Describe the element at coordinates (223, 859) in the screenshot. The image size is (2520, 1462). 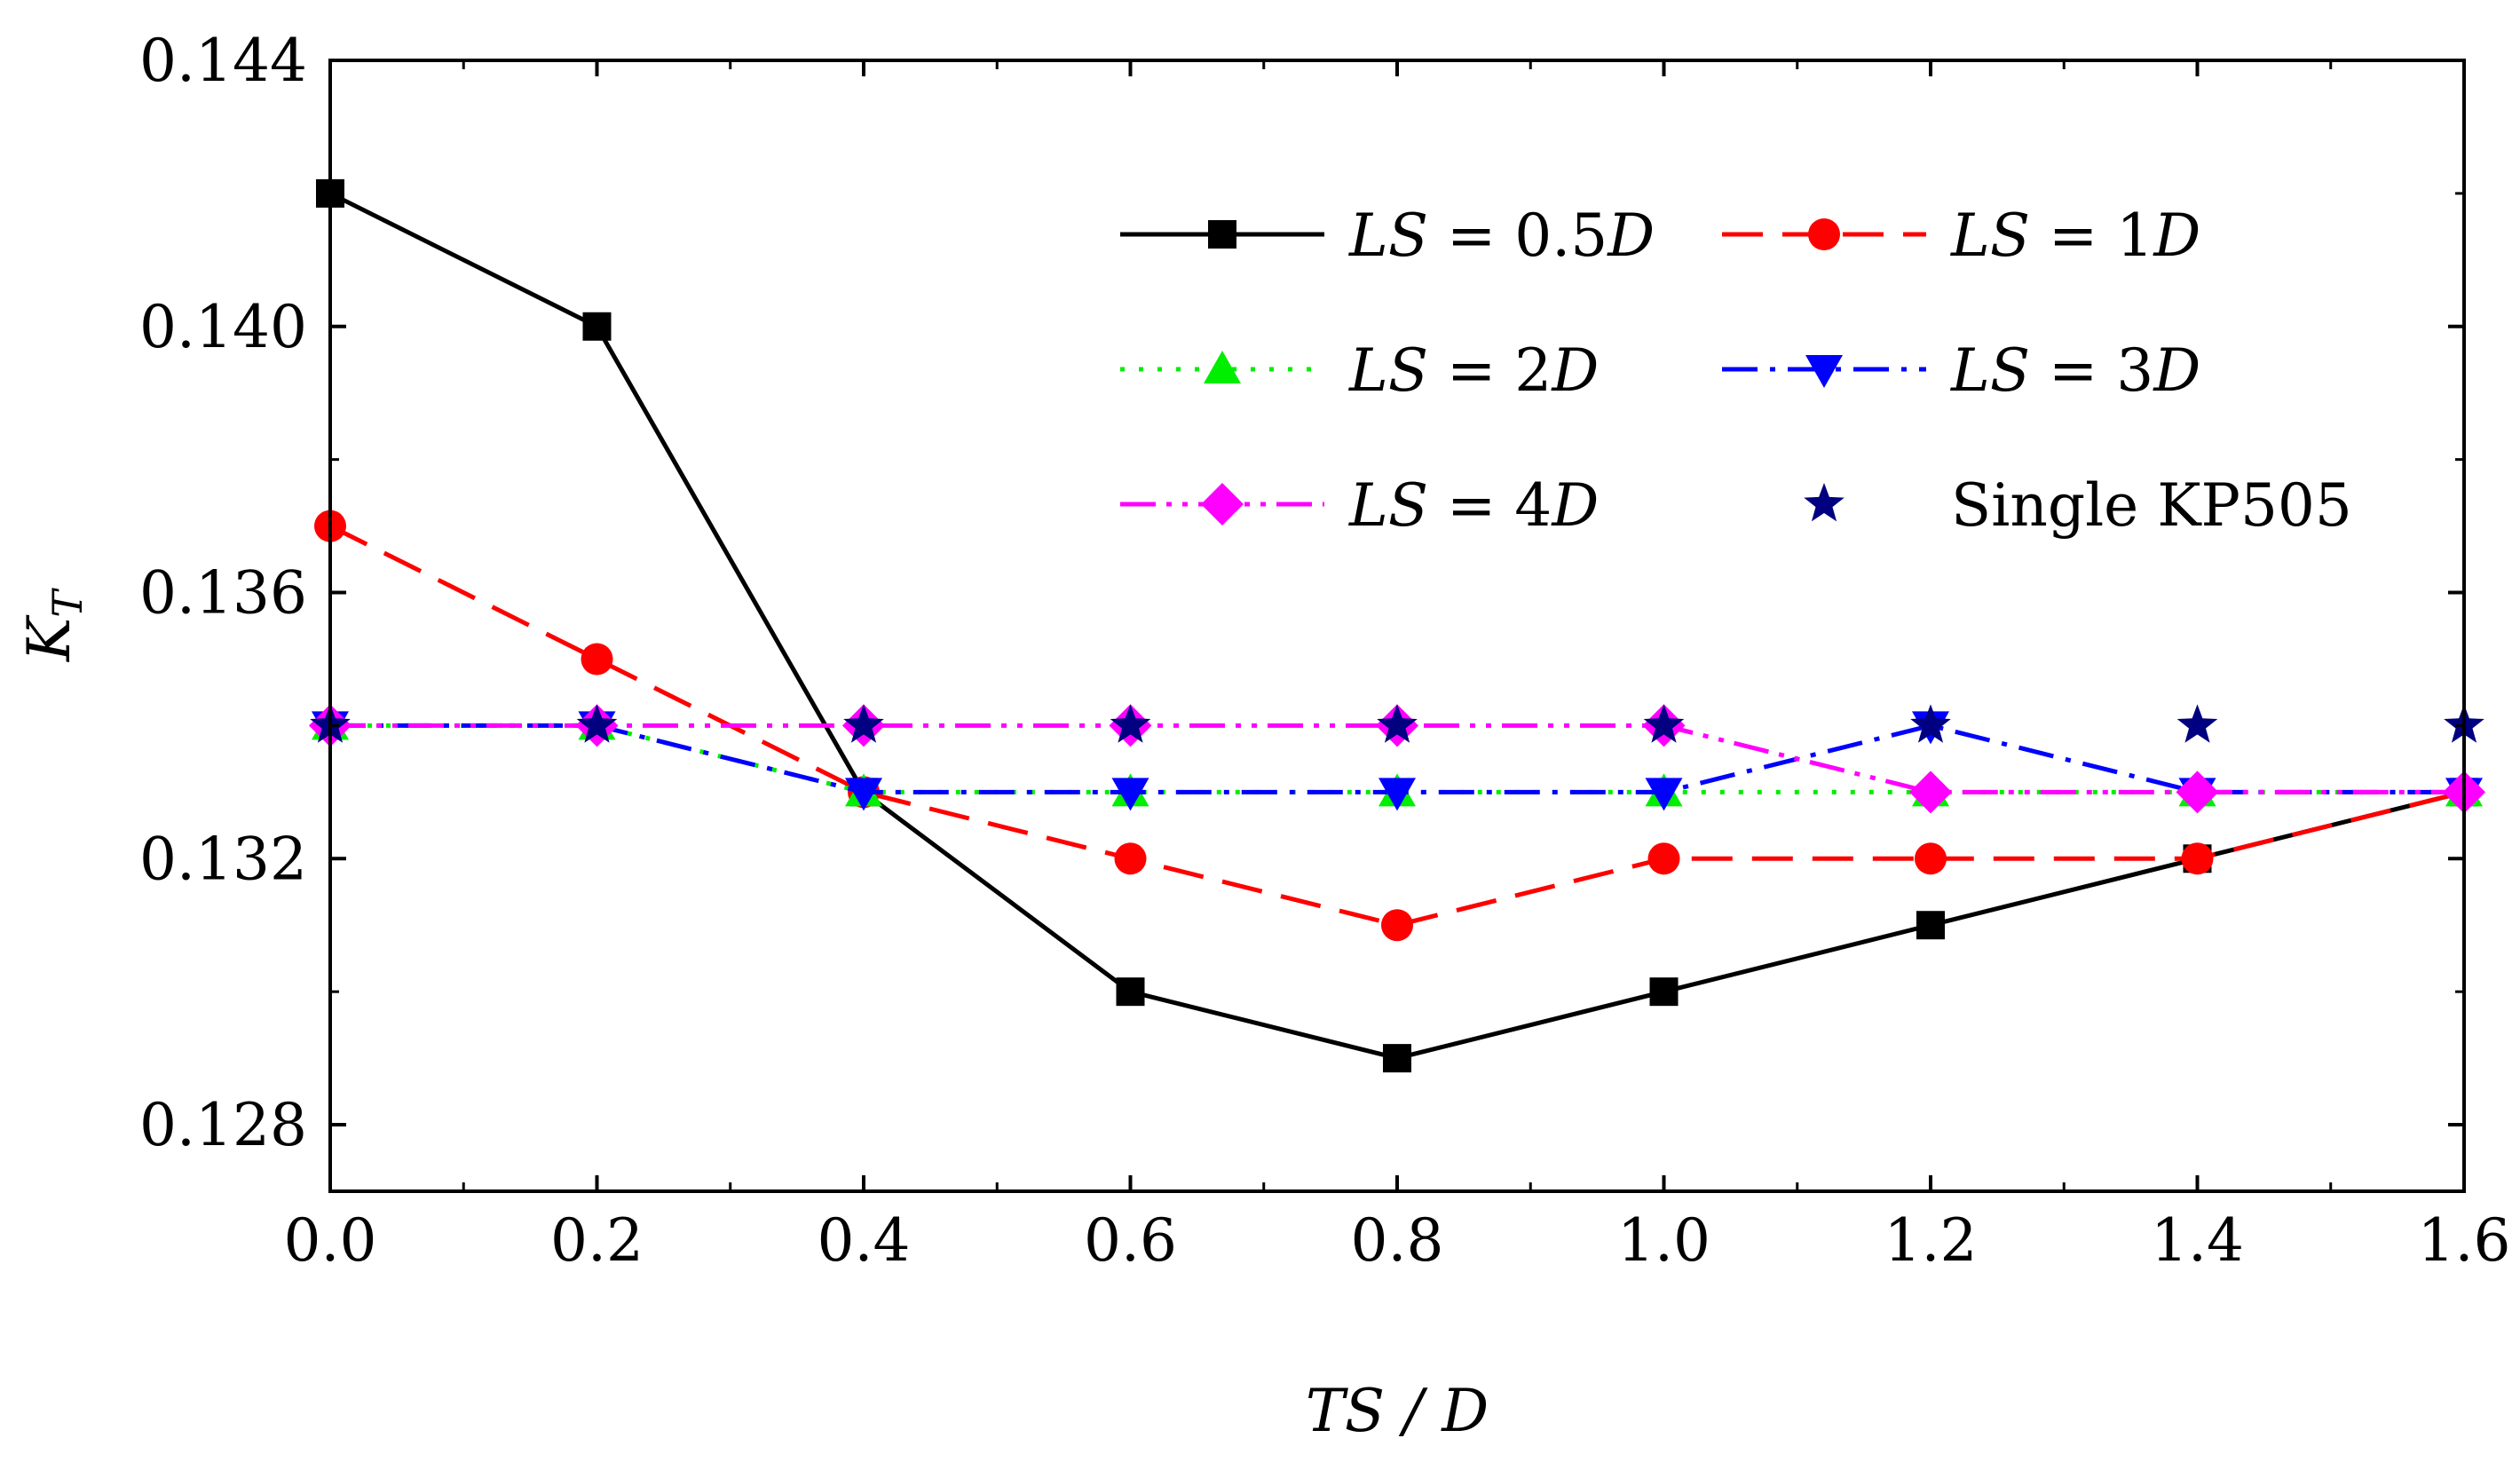
I see `y-tick-label-1: 0.132` at that location.